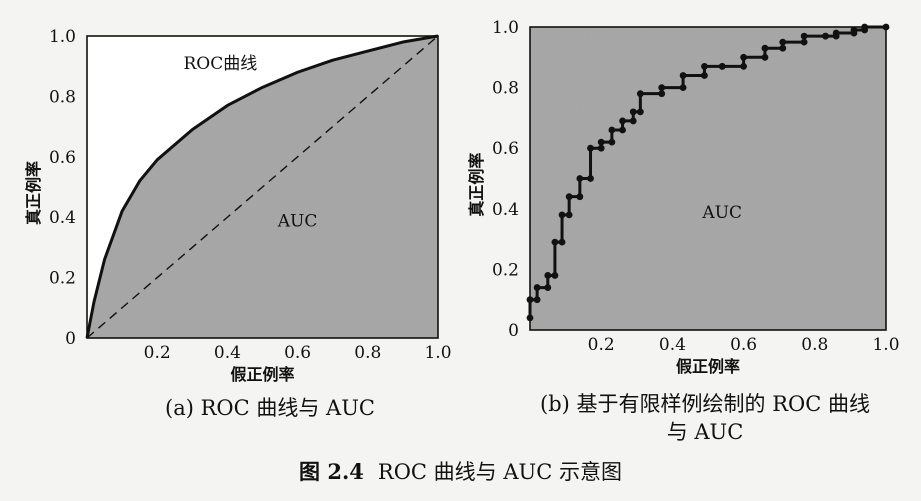  What do you see at coordinates (62, 218) in the screenshot?
I see `panel-a-y-tick-label: 0.4` at bounding box center [62, 218].